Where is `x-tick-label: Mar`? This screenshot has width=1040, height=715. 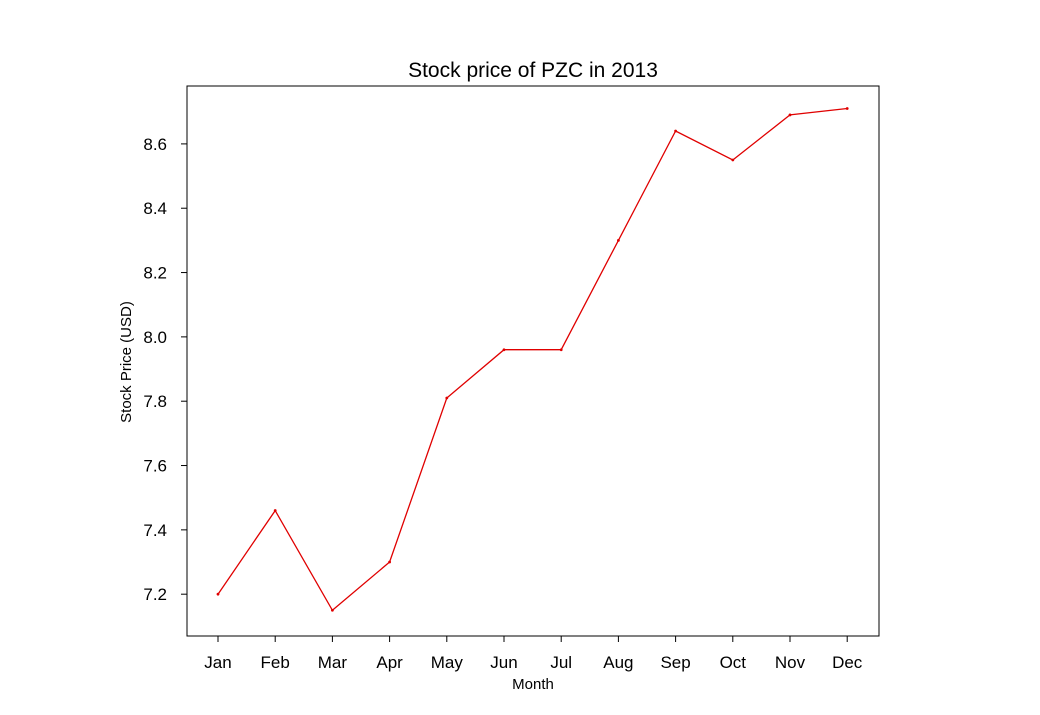
x-tick-label: Mar is located at coordinates (333, 662).